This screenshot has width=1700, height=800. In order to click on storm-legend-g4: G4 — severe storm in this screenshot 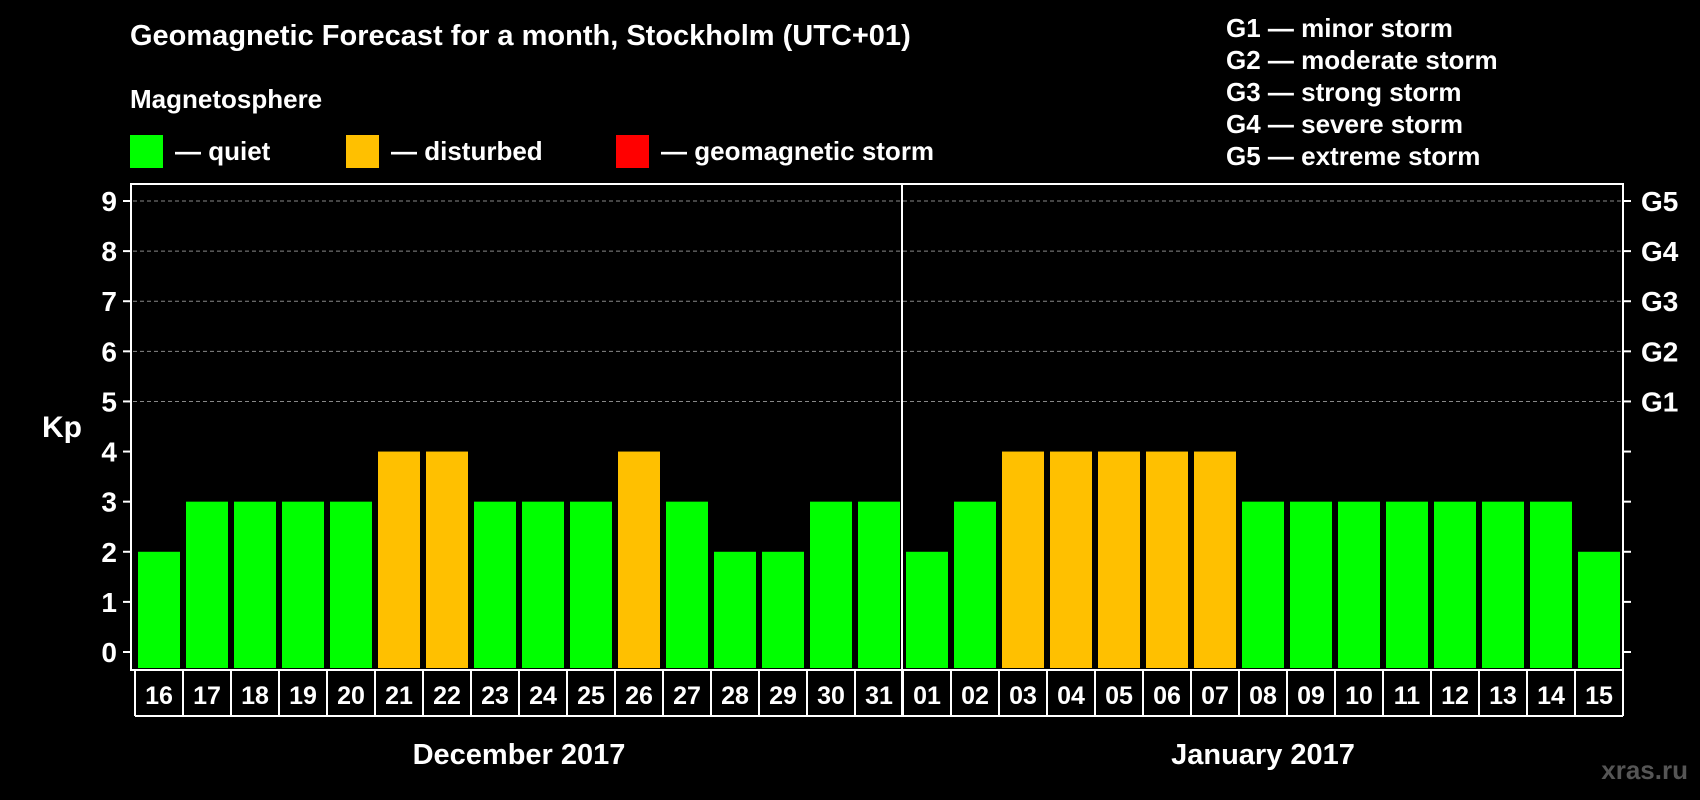, I will do `click(1345, 124)`.